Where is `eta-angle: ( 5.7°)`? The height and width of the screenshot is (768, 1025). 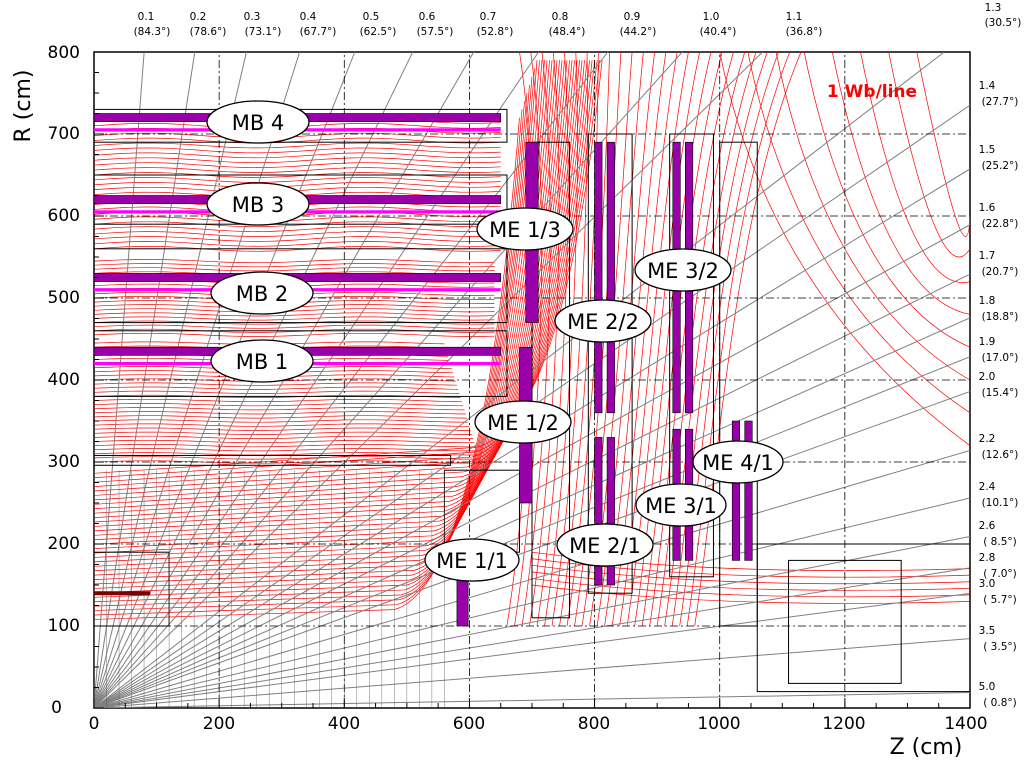 eta-angle: ( 5.7°) is located at coordinates (999, 600).